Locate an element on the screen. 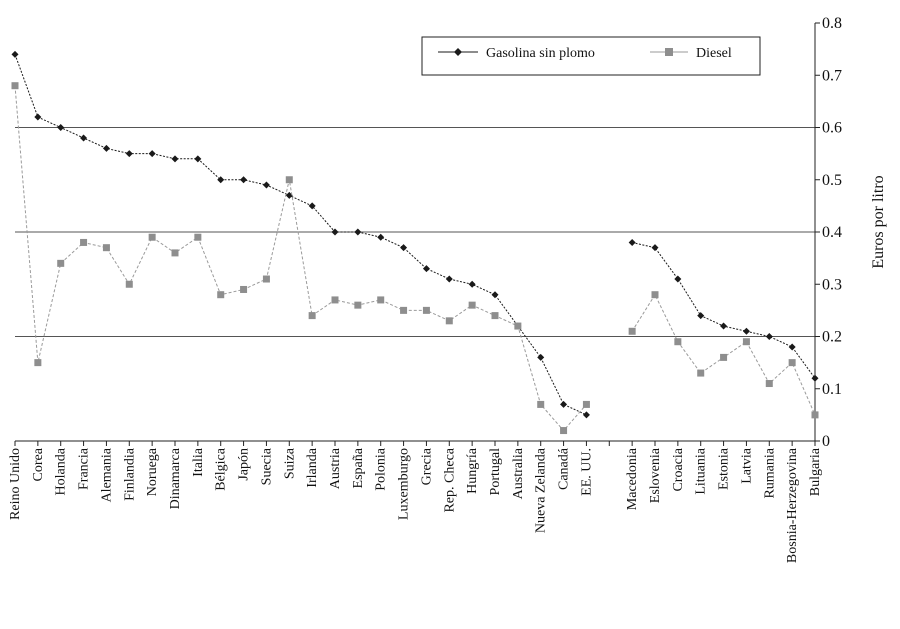 This screenshot has height=629, width=900. x-category-label: Holanda is located at coordinates (61, 471).